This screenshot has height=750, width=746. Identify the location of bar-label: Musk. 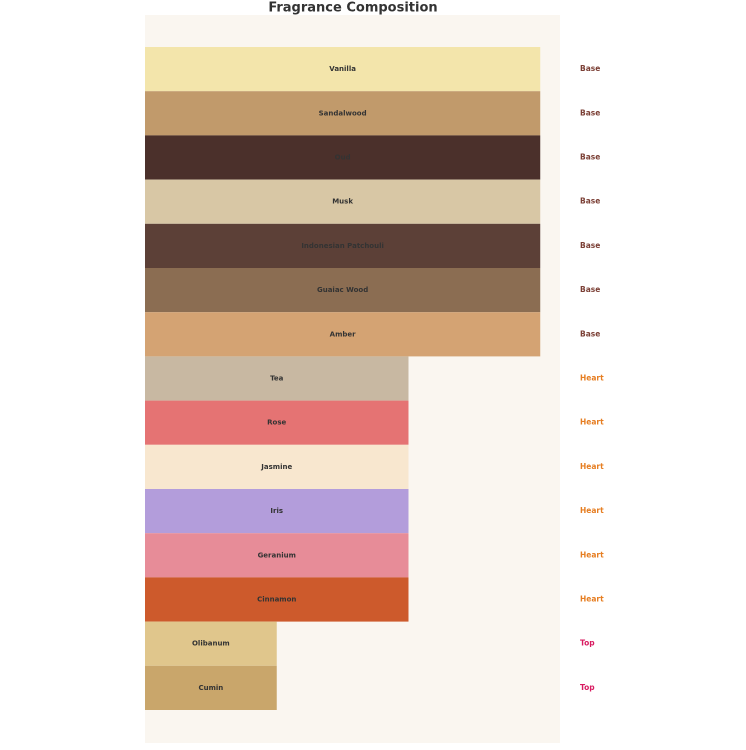
(342, 202).